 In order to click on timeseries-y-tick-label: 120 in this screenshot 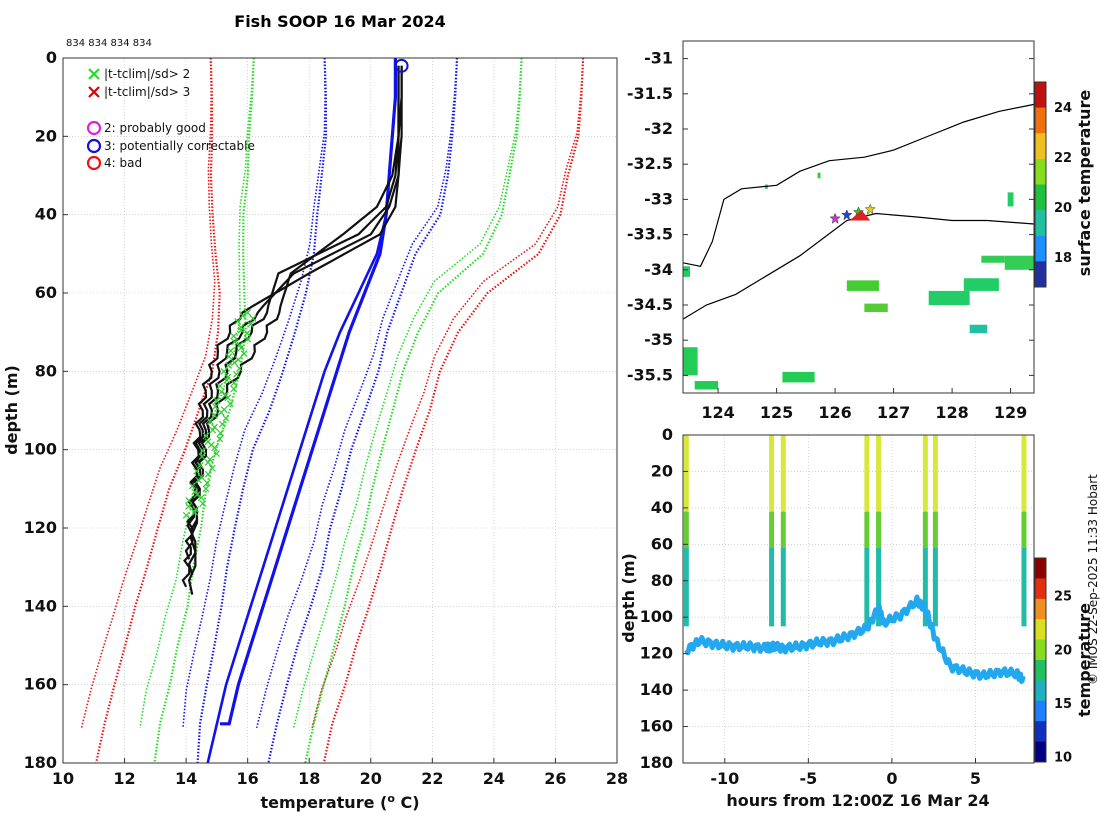, I will do `click(656, 653)`.